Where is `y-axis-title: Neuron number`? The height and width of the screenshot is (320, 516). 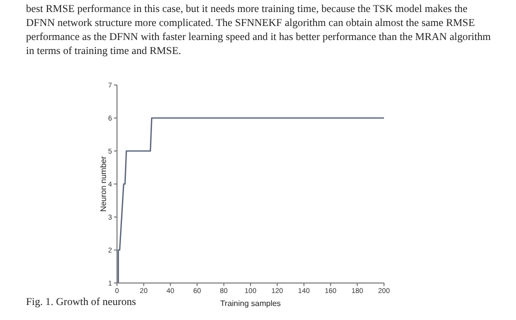
y-axis-title: Neuron number is located at coordinates (103, 184).